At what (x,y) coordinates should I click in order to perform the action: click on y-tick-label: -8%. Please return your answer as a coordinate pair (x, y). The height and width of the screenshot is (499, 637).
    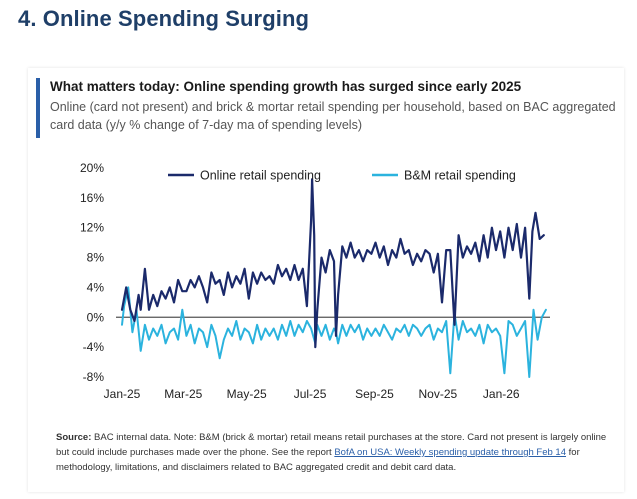
    Looking at the image, I should click on (94, 377).